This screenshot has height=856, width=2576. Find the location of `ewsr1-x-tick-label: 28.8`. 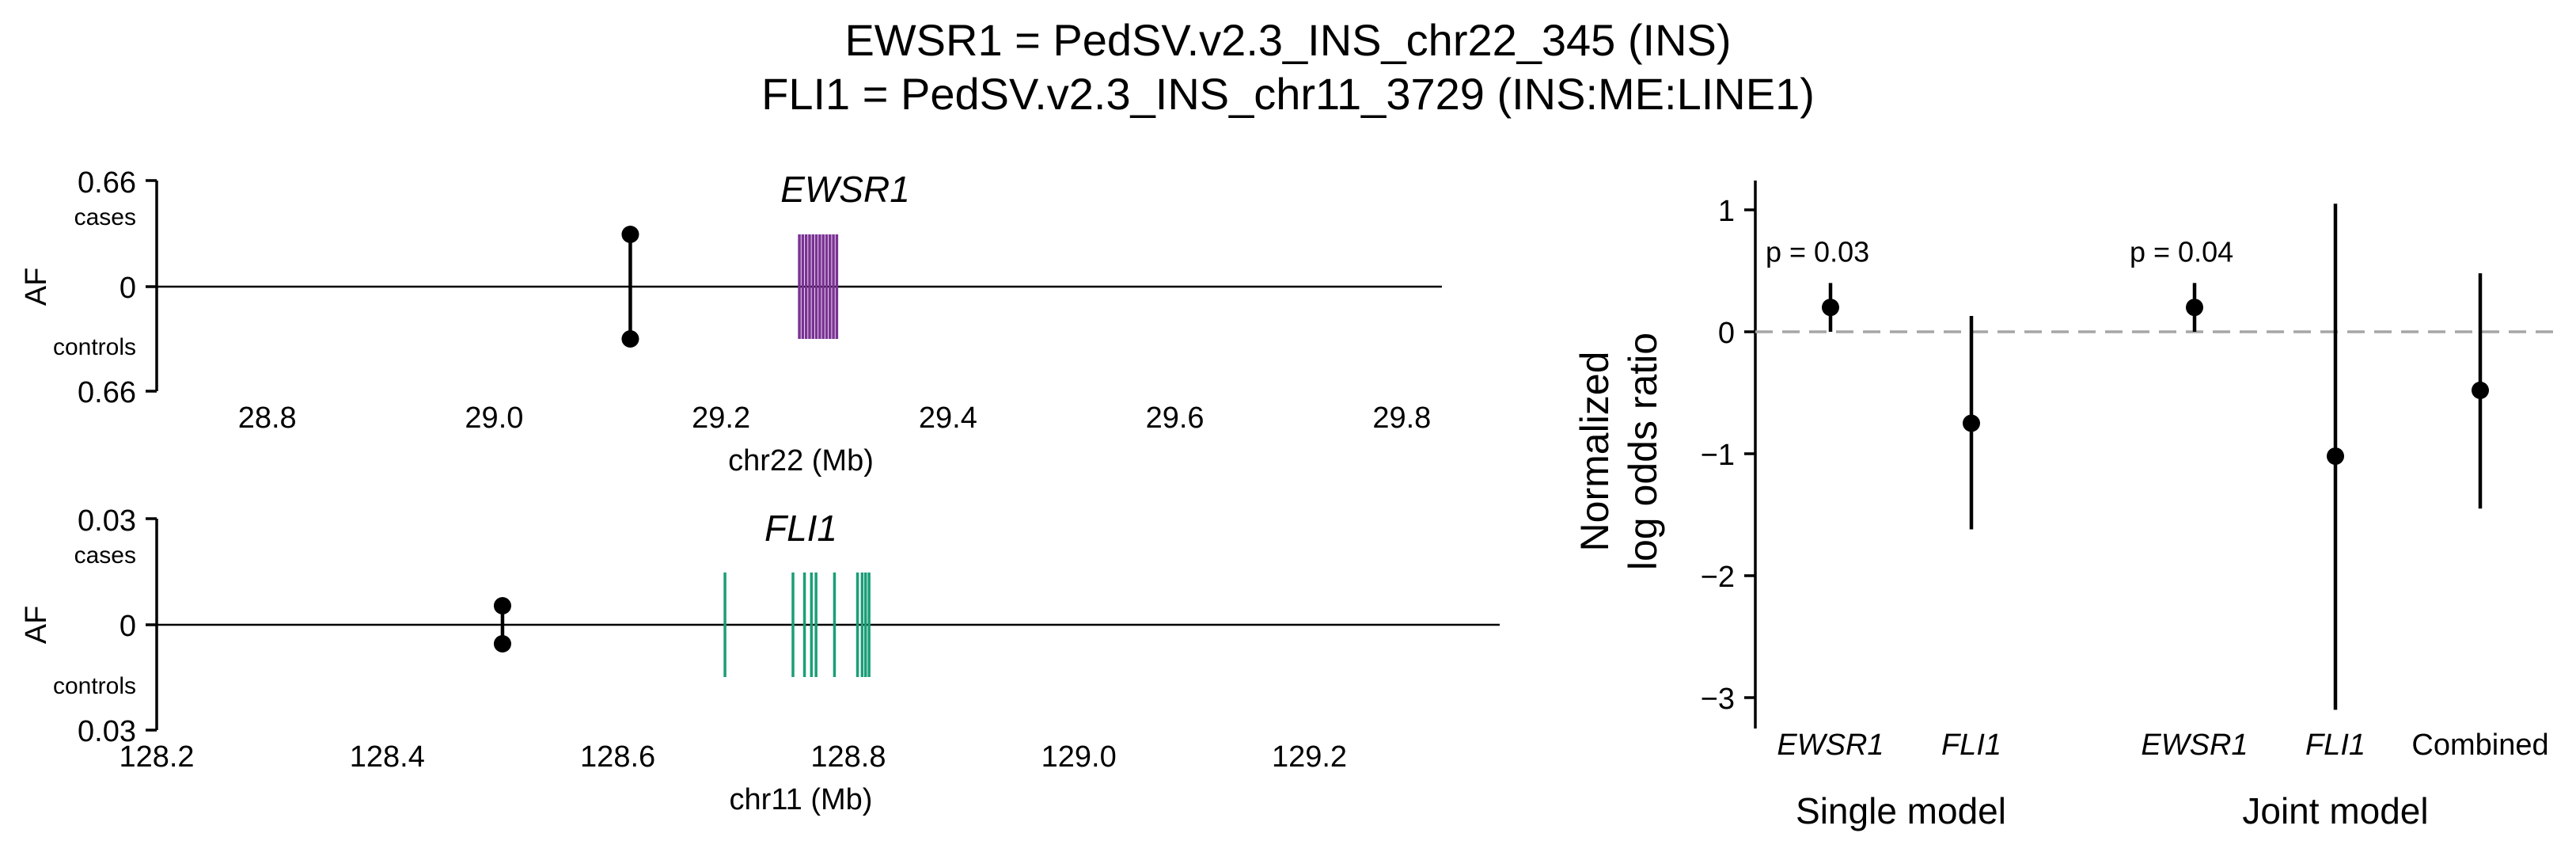

ewsr1-x-tick-label: 28.8 is located at coordinates (267, 418).